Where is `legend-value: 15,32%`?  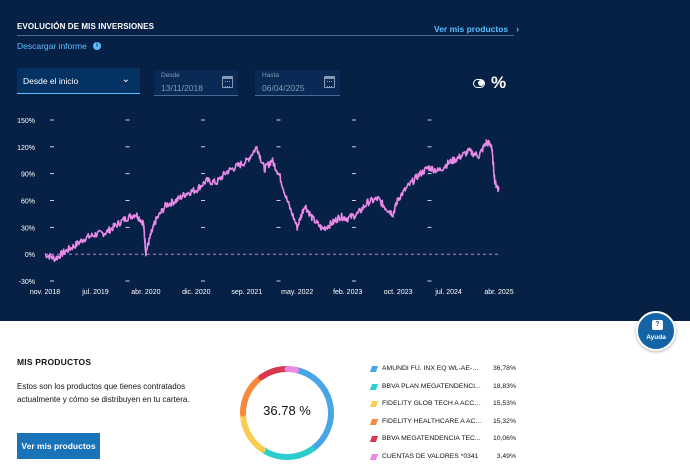 legend-value: 15,32% is located at coordinates (504, 421).